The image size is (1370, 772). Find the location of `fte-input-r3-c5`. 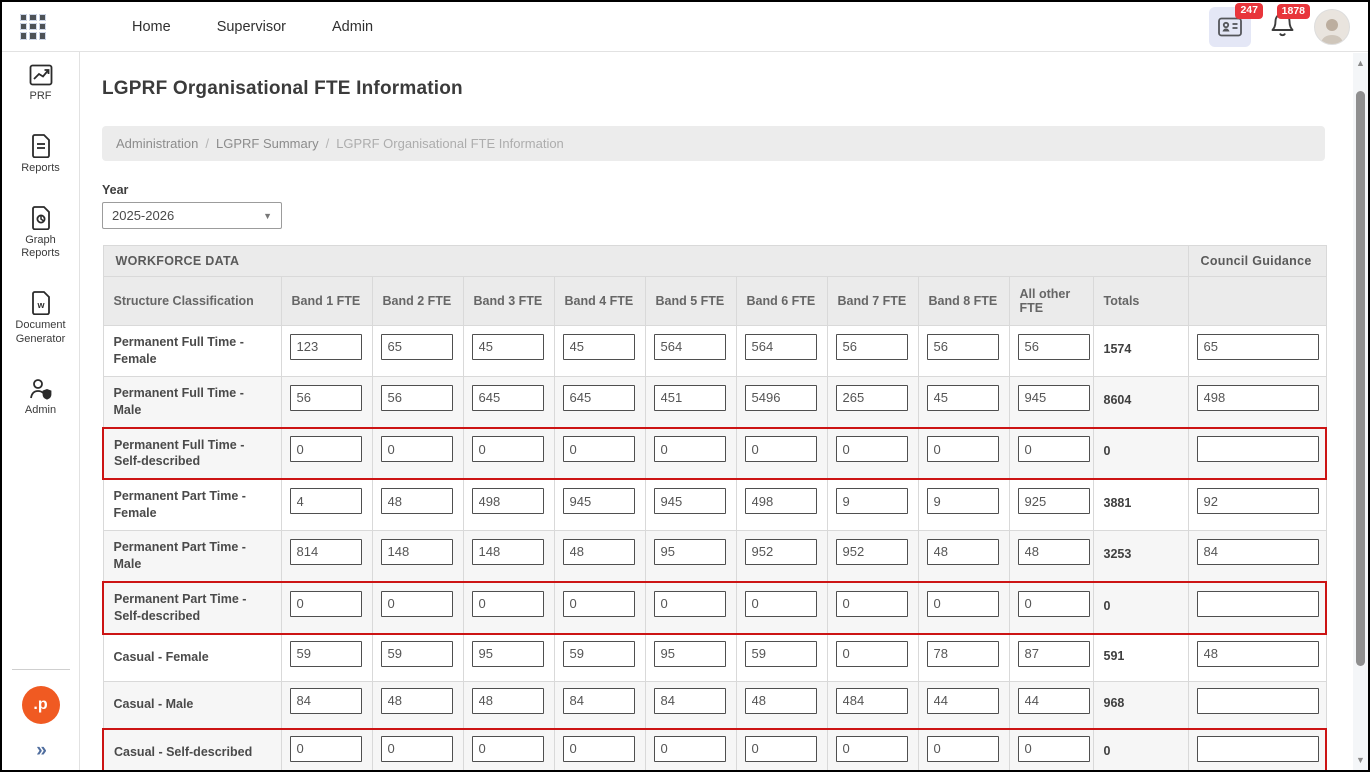

fte-input-r3-c5 is located at coordinates (780, 501).